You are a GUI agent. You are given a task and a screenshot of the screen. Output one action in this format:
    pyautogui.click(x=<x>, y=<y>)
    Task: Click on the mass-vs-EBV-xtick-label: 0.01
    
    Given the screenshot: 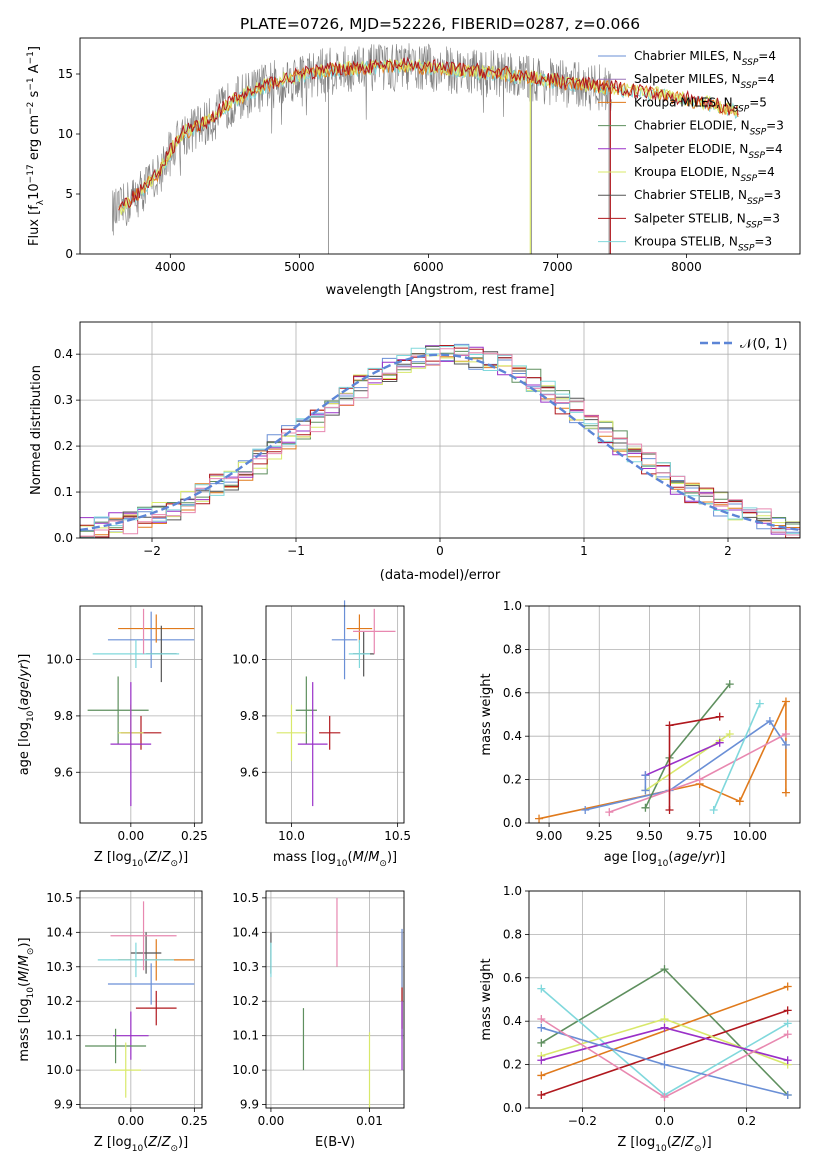 What is the action you would take?
    pyautogui.click(x=369, y=1121)
    